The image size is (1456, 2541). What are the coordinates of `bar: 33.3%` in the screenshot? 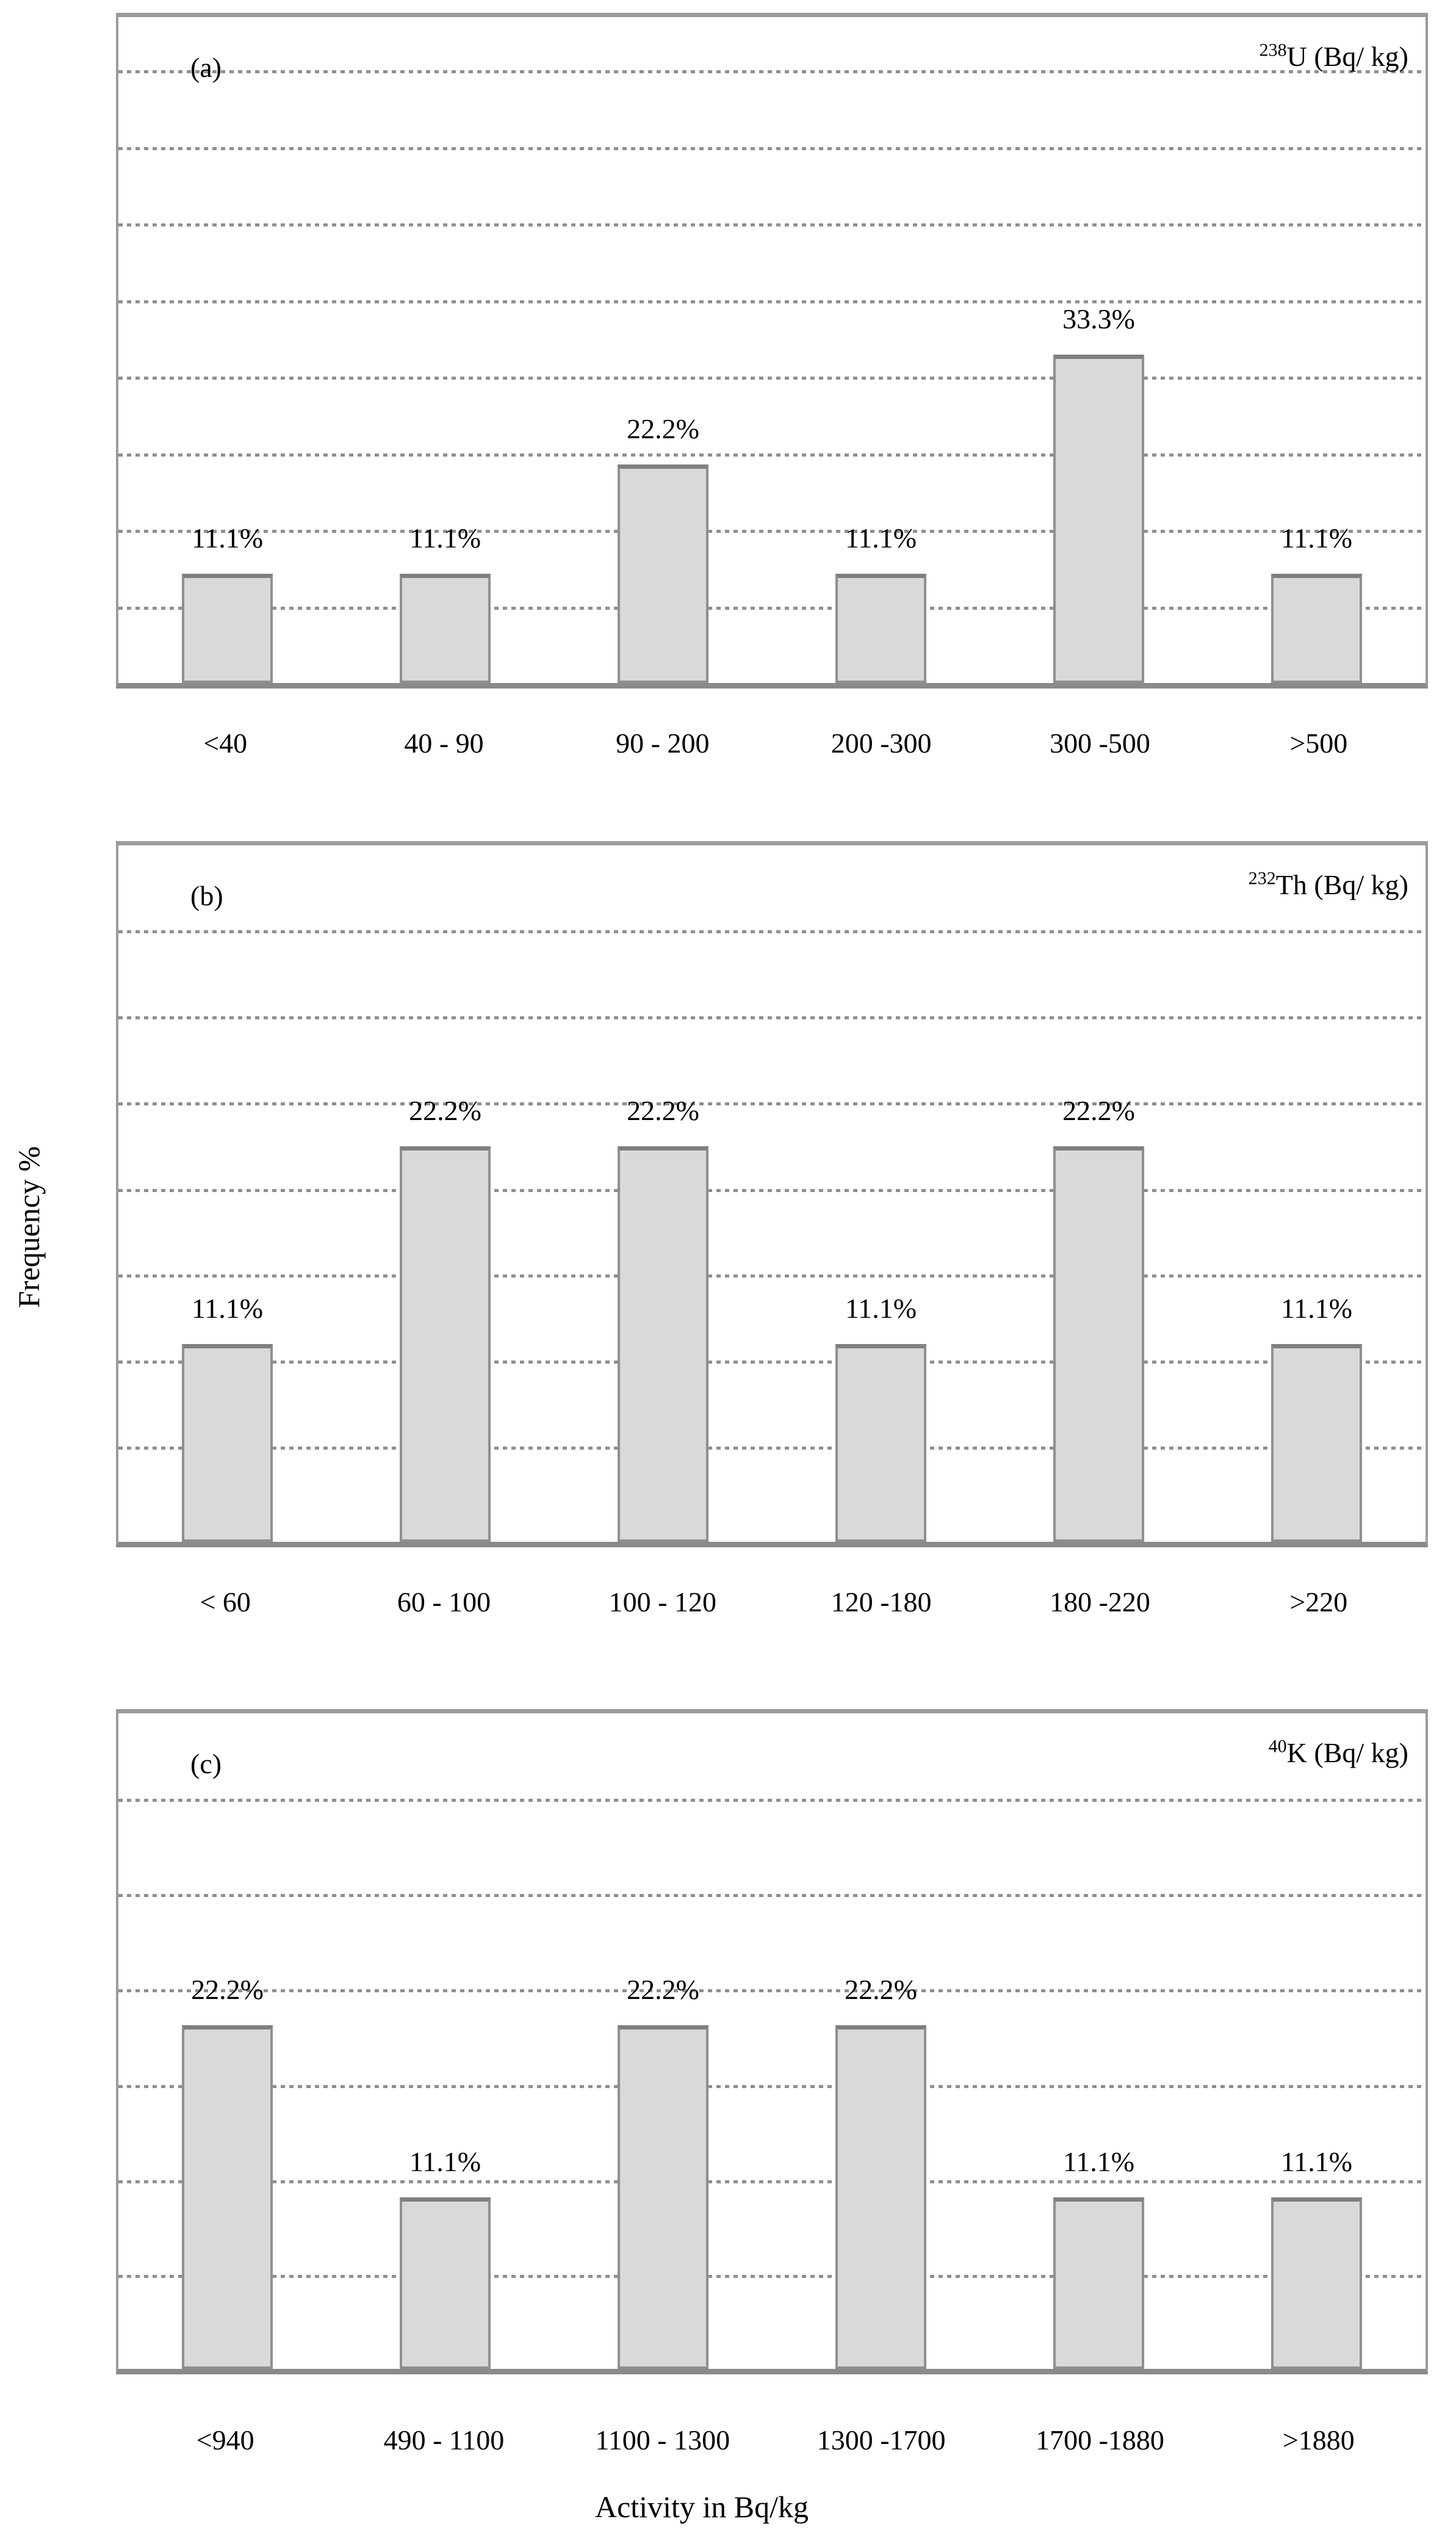 It's located at (1099, 494).